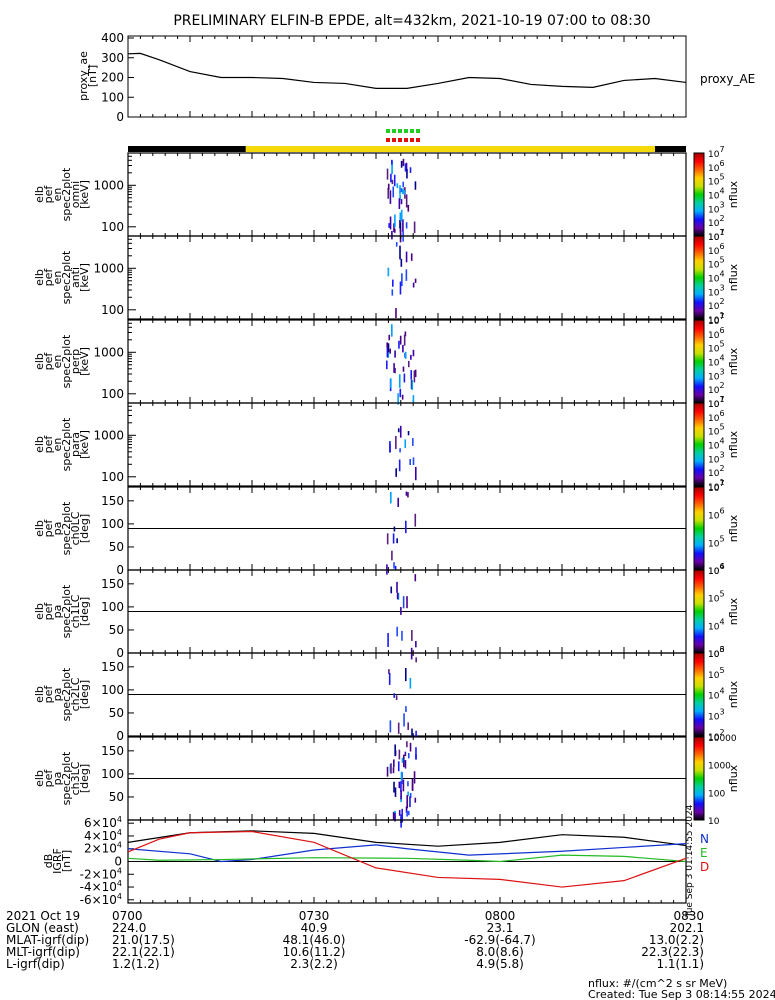  I want to click on y-axis-label-line: pa, so click(57, 612).